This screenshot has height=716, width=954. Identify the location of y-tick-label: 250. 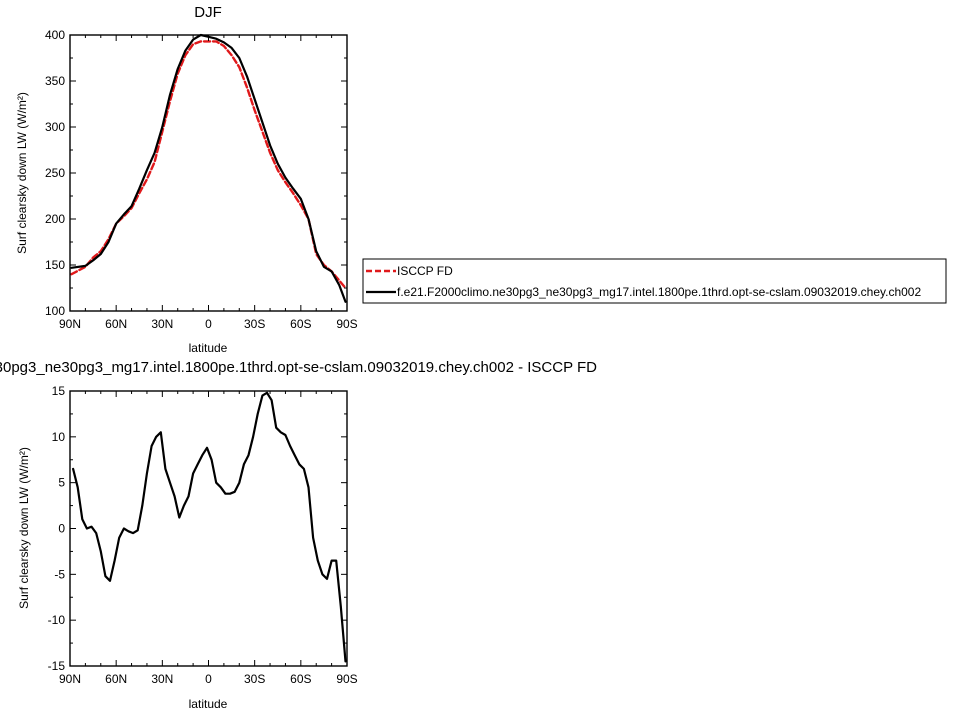
(55, 173).